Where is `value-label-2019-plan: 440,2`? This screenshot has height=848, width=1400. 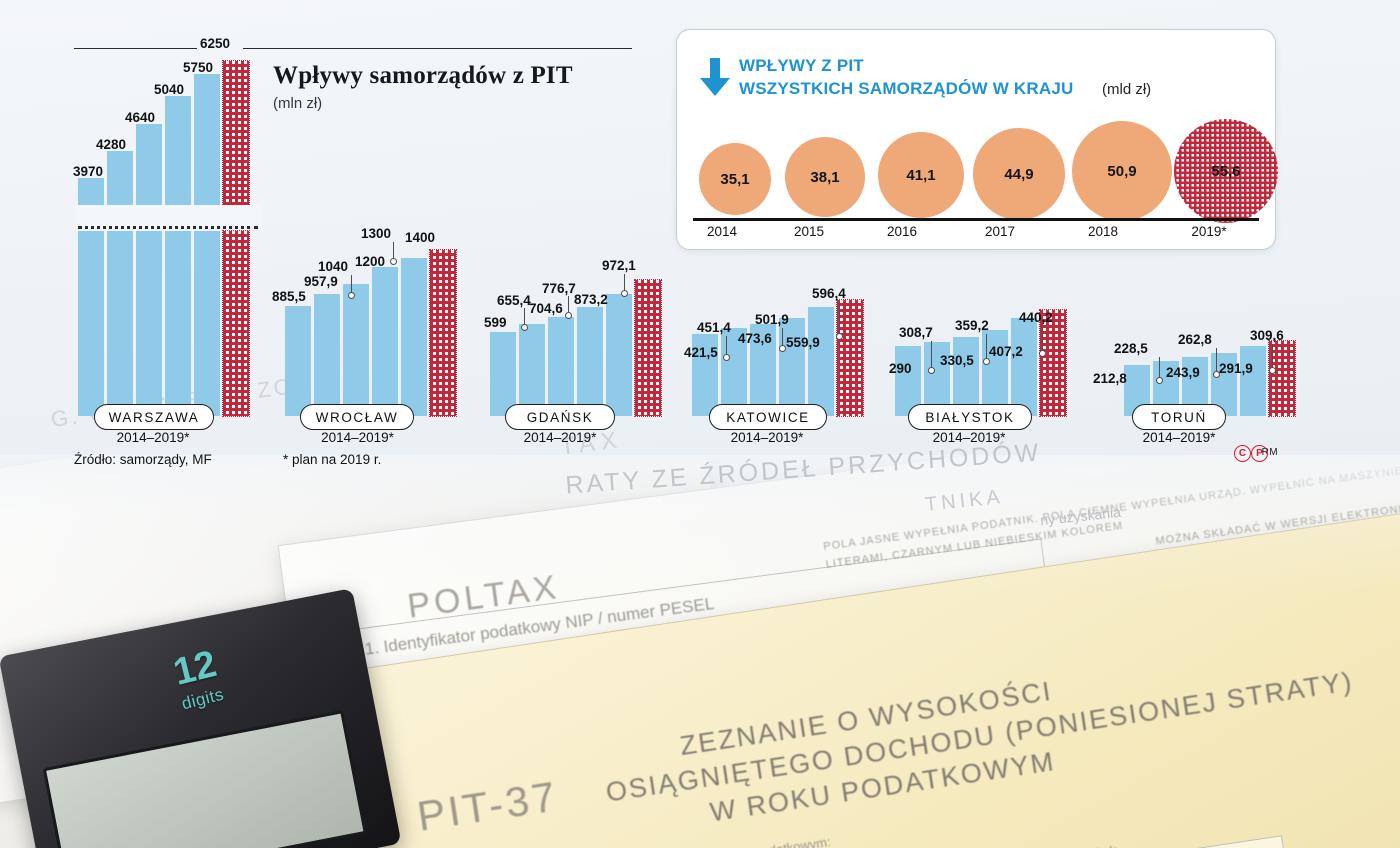 value-label-2019-plan: 440,2 is located at coordinates (1036, 317).